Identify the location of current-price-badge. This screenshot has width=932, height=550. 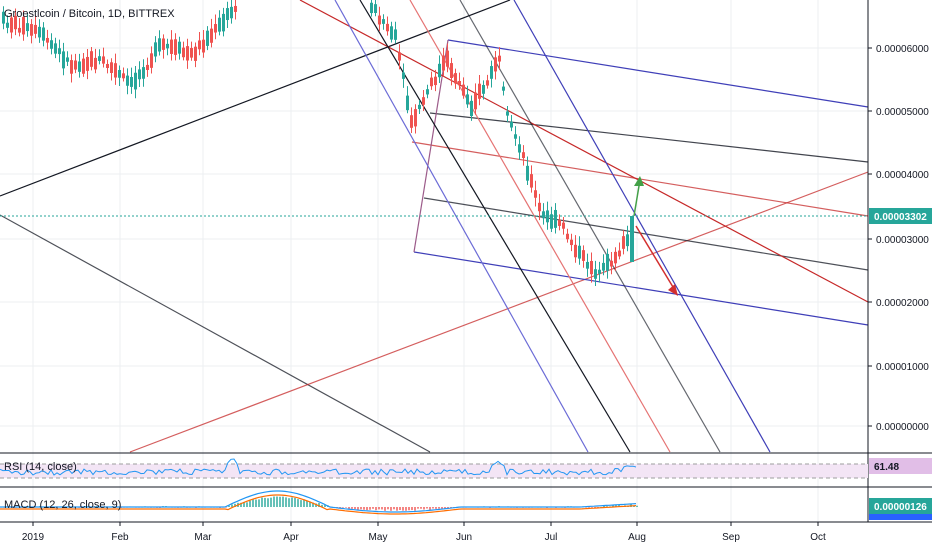
(900, 216).